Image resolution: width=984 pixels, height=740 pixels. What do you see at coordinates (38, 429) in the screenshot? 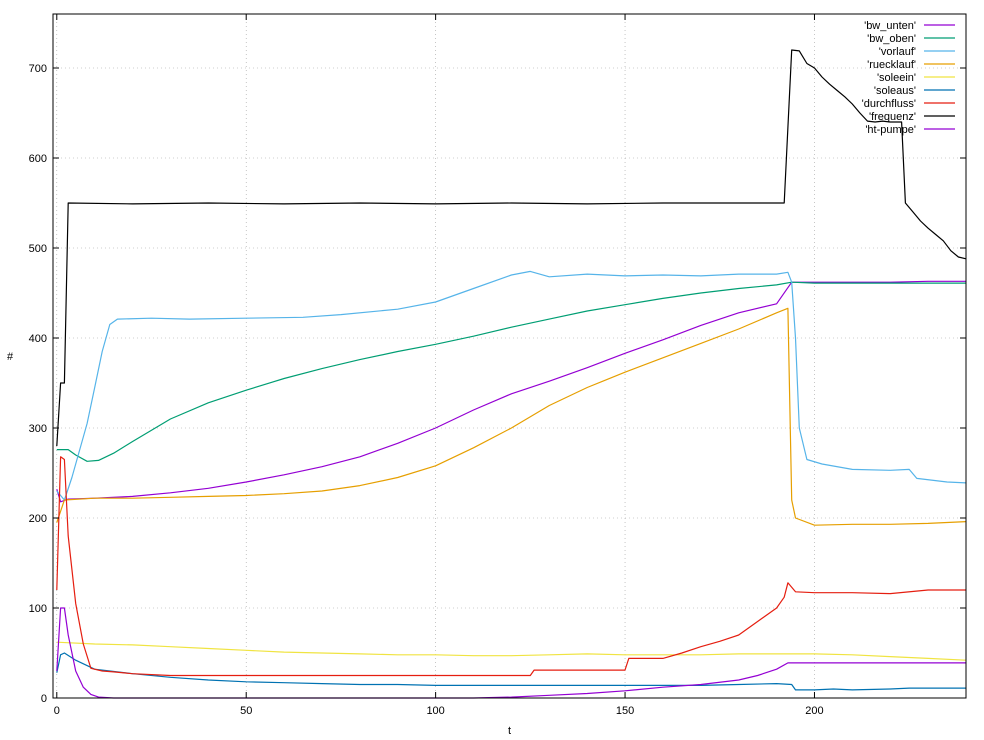
I see `y-tick-label: 300` at bounding box center [38, 429].